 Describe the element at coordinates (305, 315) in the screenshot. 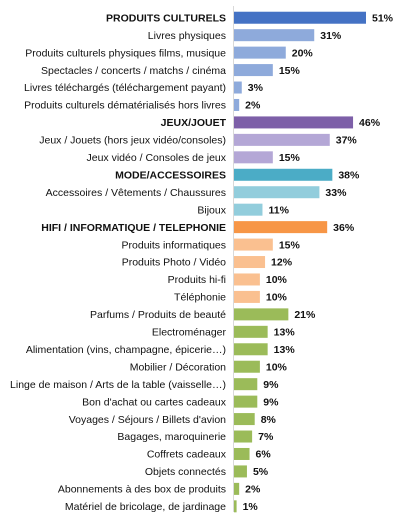

I see `value-label: 21%` at that location.